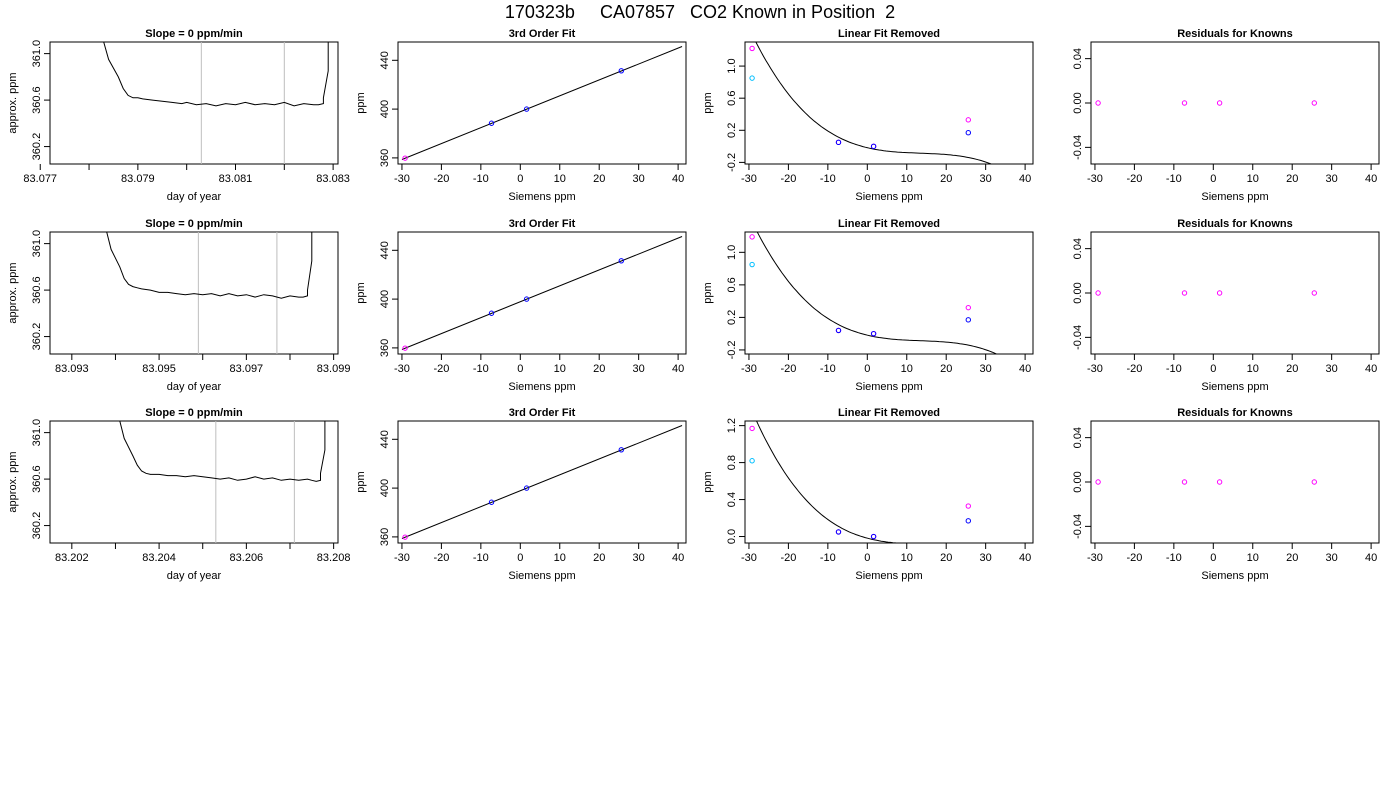  I want to click on x-tick-label: 83.083, so click(333, 179).